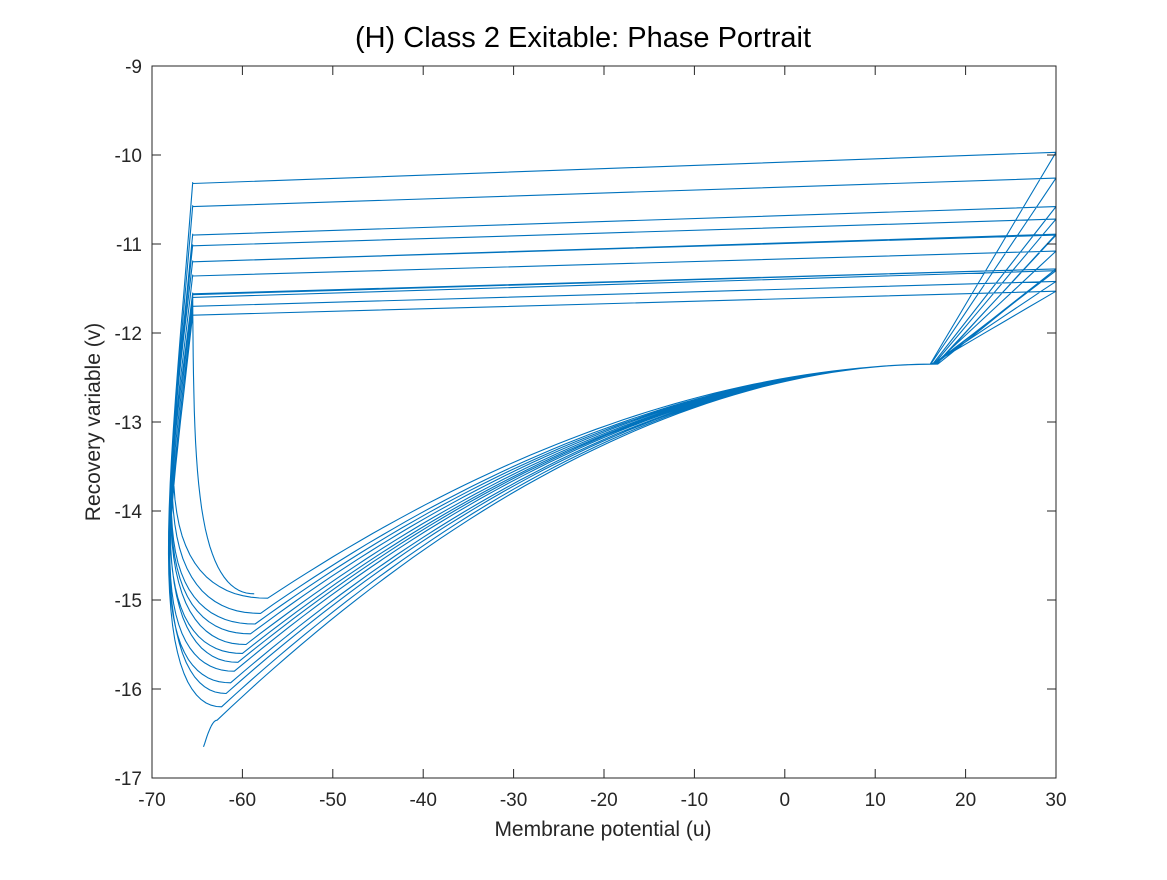 The width and height of the screenshot is (1167, 880). What do you see at coordinates (694, 800) in the screenshot?
I see `x-tick-label: -10` at bounding box center [694, 800].